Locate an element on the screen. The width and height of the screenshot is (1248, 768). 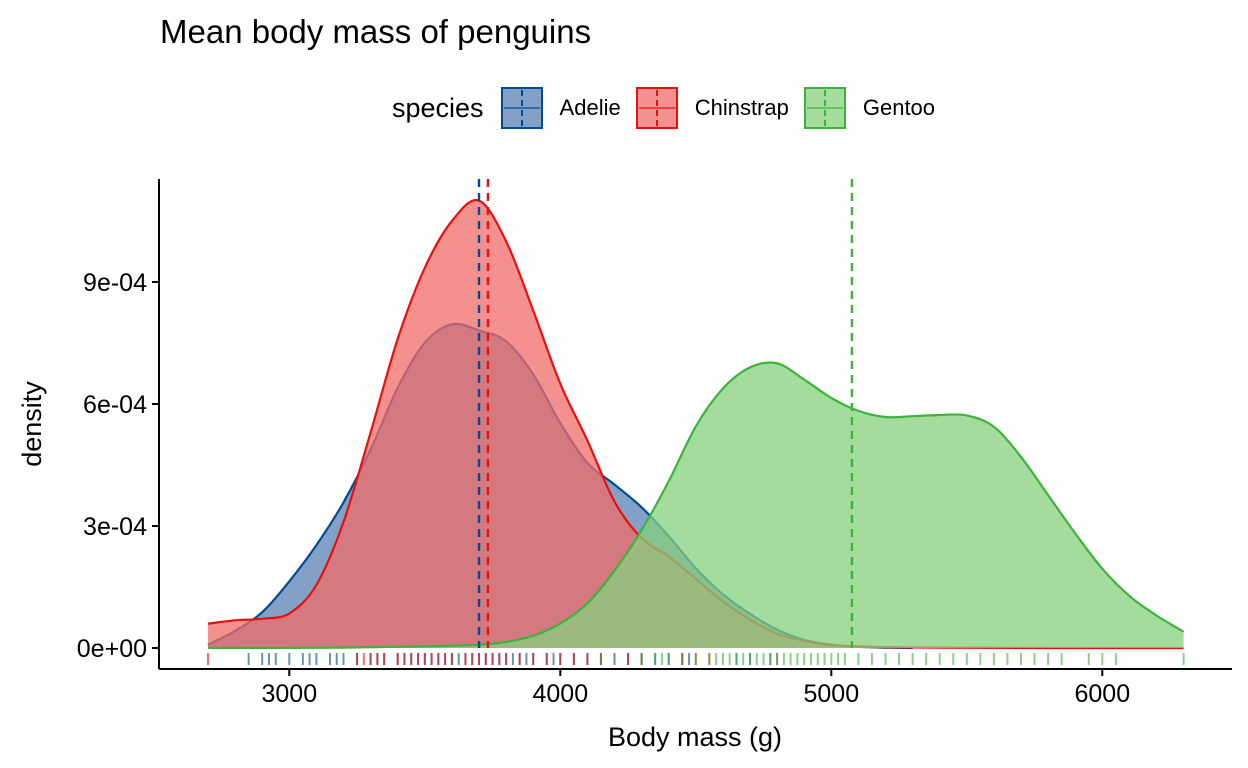
y-tick-label: 6e-04 is located at coordinates (115, 405).